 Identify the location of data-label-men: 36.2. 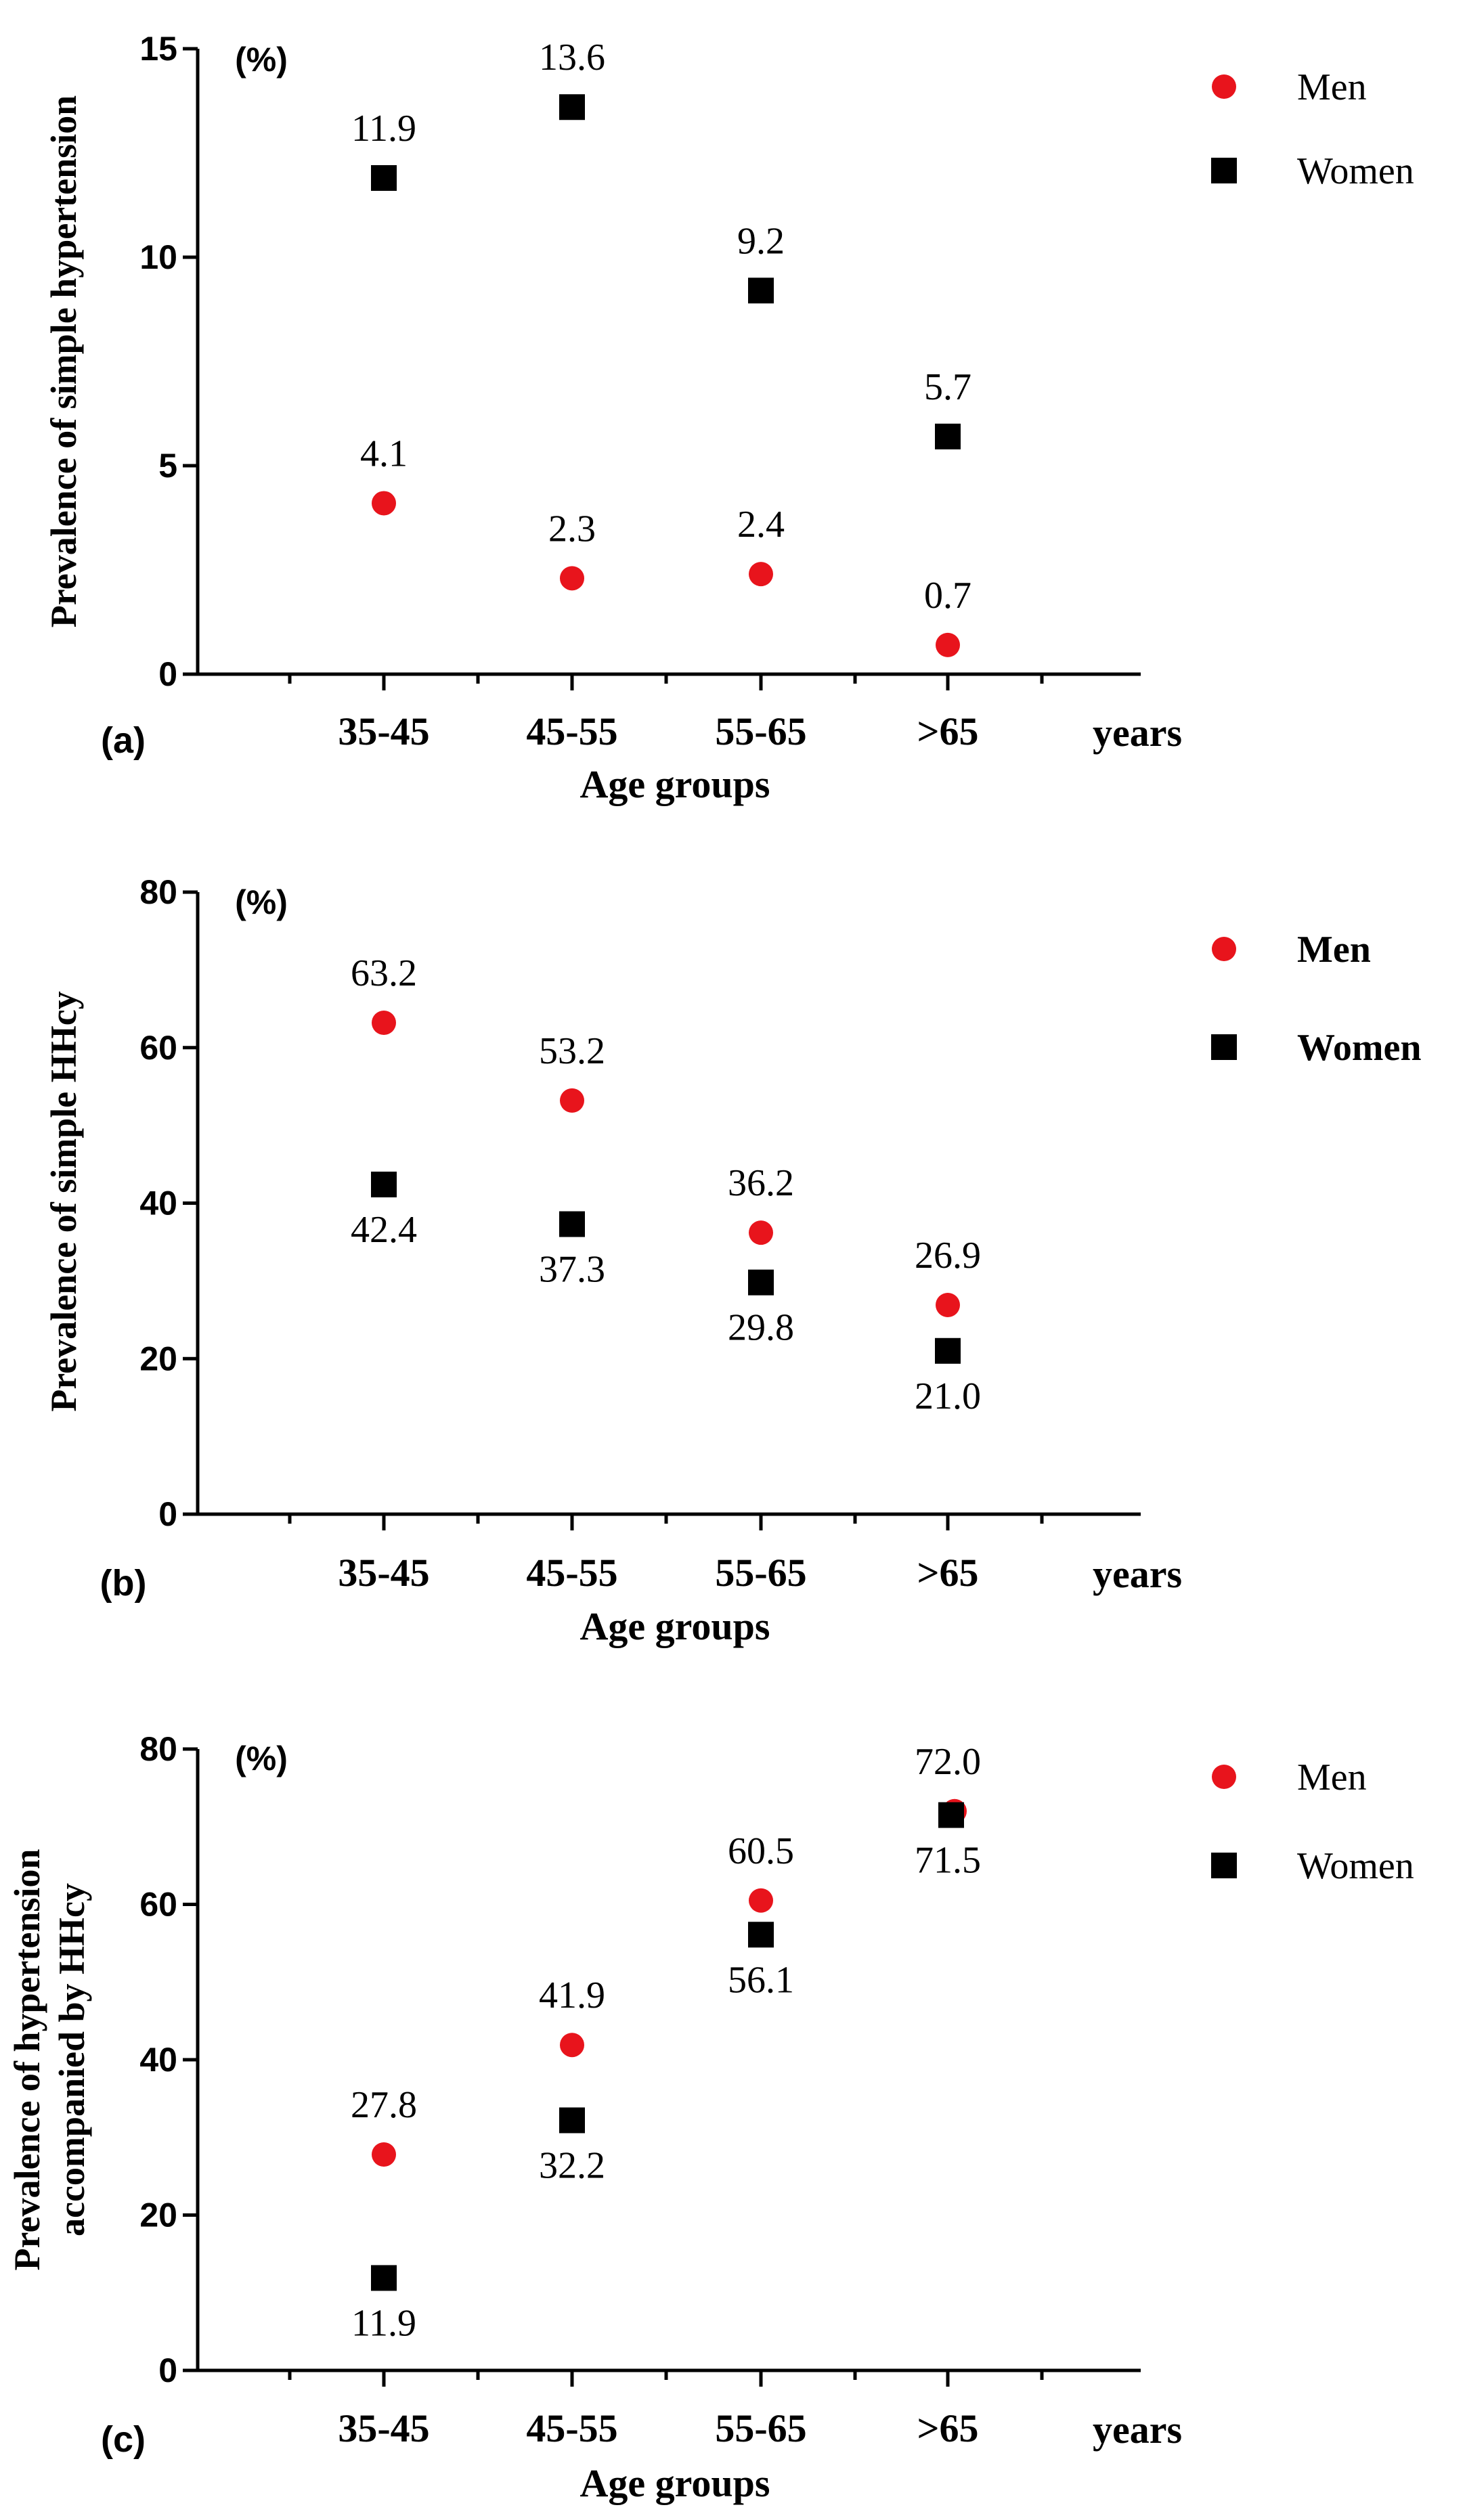
(761, 1183).